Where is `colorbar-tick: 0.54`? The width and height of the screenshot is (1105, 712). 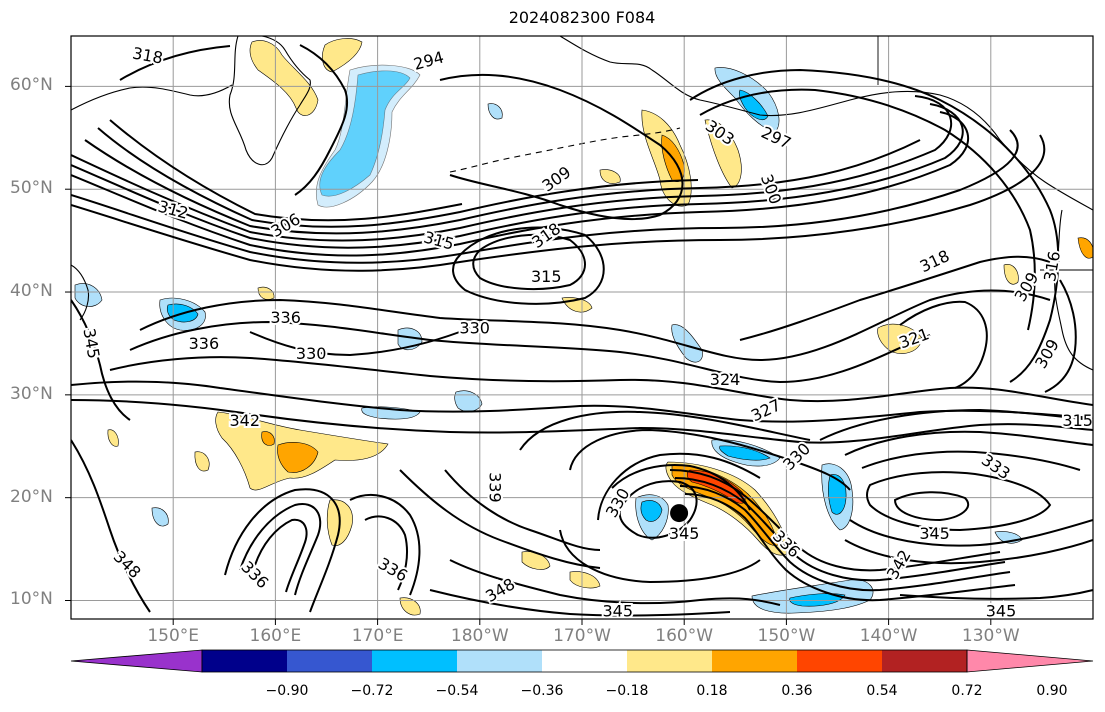
colorbar-tick: 0.54 is located at coordinates (882, 691).